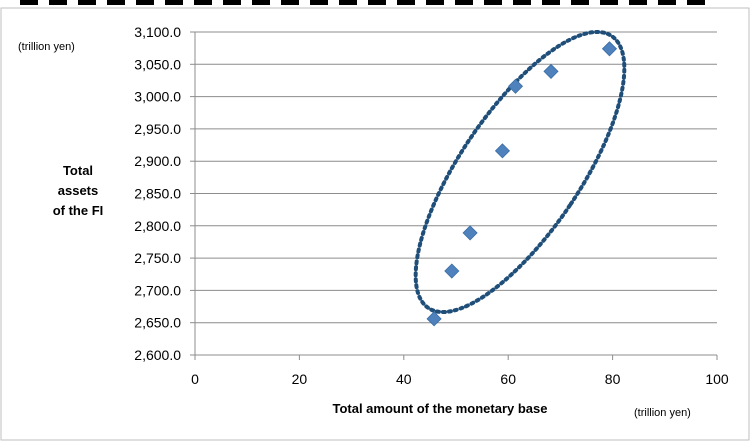  Describe the element at coordinates (717, 379) in the screenshot. I see `x-tick-label: 100` at that location.